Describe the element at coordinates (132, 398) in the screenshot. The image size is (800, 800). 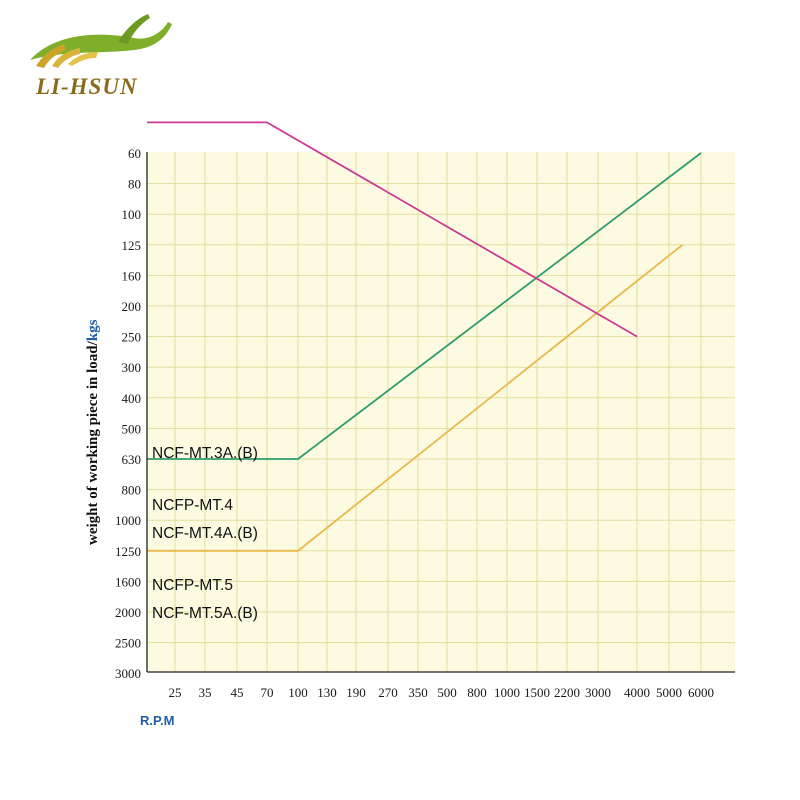
I see `y-tick-label: 400` at that location.